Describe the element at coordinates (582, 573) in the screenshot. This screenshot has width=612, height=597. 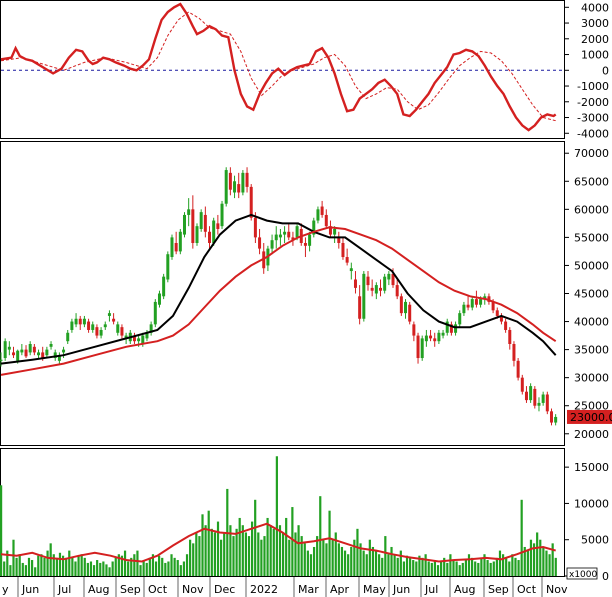
I see `volume-unit-box` at that location.